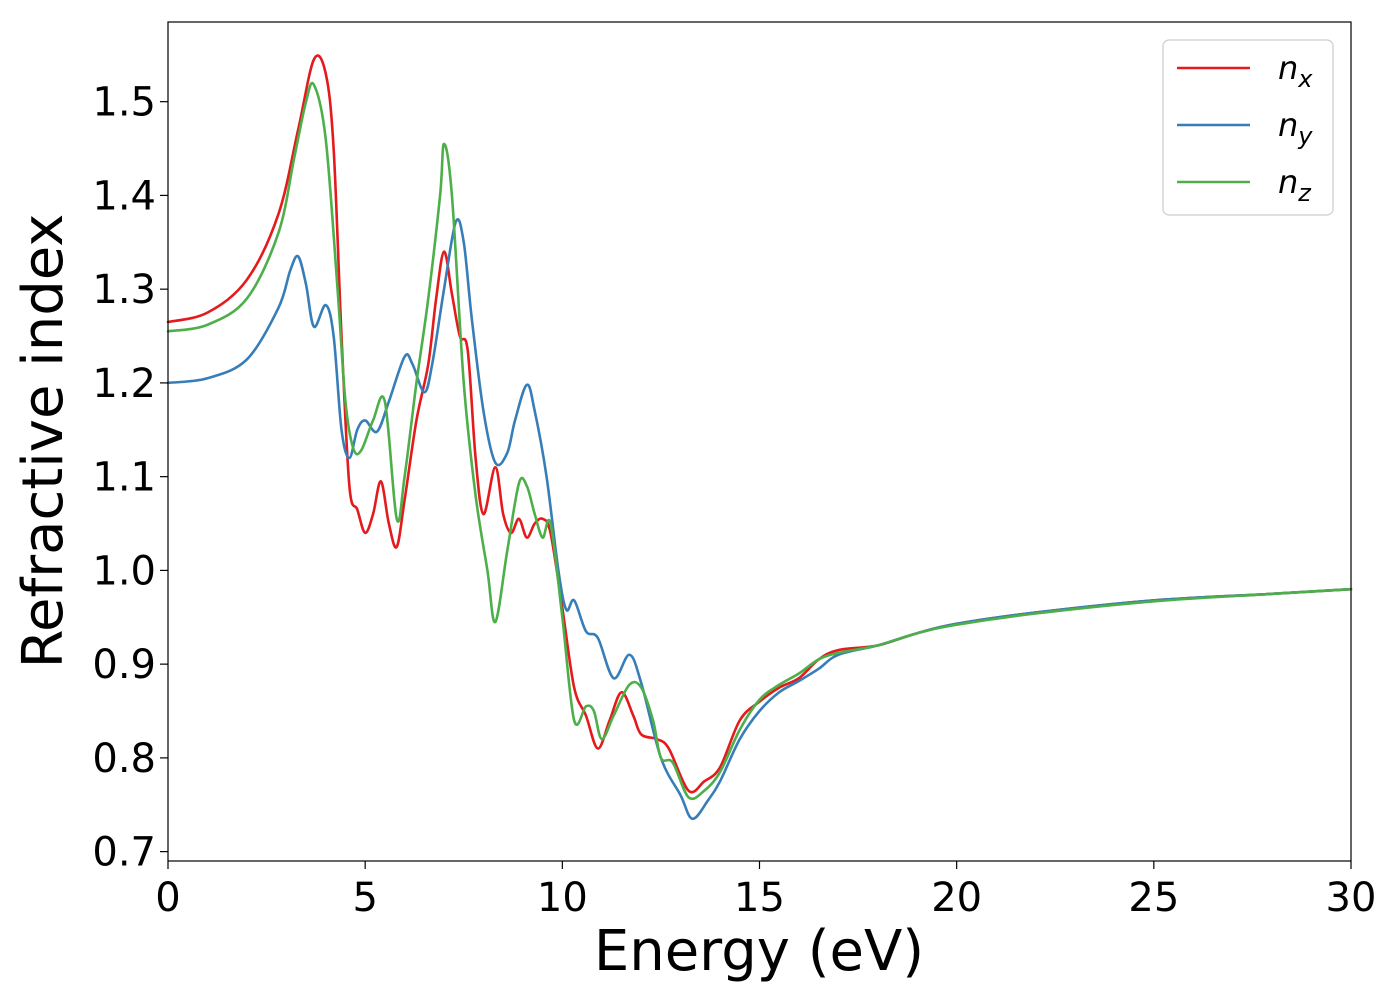 The image size is (1400, 1000). What do you see at coordinates (1153, 898) in the screenshot?
I see `x-tick-label: 25` at bounding box center [1153, 898].